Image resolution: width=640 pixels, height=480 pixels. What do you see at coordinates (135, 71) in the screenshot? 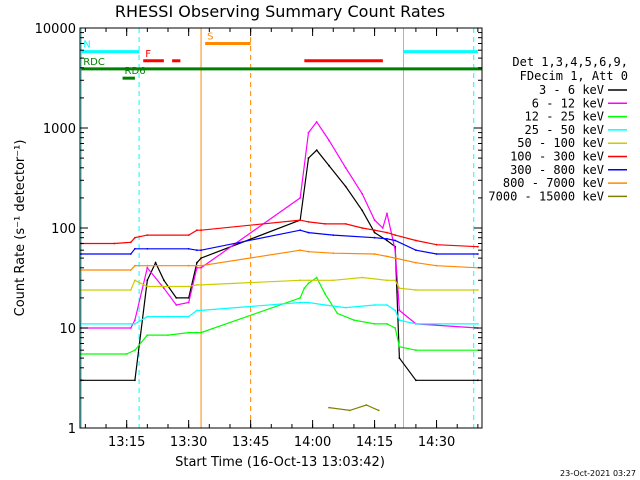
I see `flag-label-rd6: RD6` at bounding box center [135, 71].